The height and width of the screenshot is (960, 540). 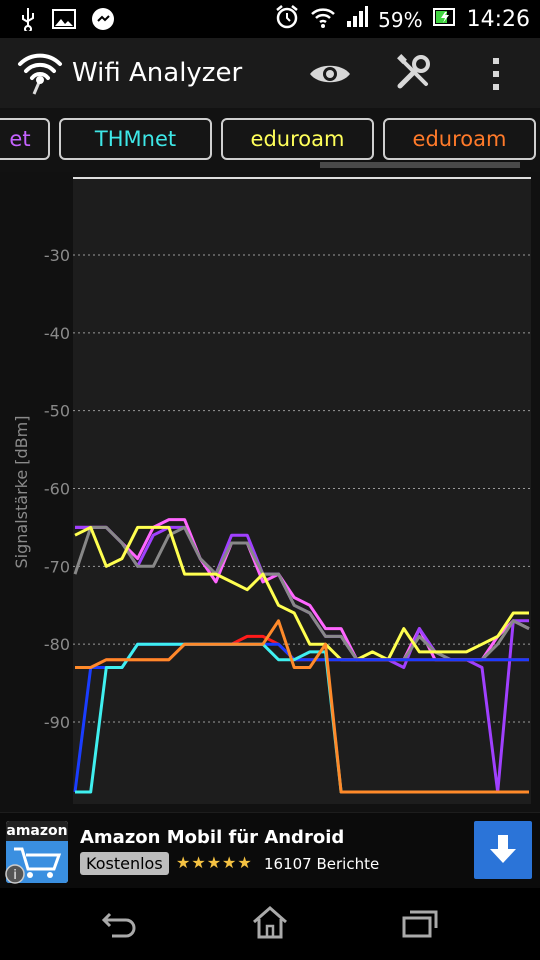 I want to click on ad-reviews: 16107 Berichte, so click(x=322, y=864).